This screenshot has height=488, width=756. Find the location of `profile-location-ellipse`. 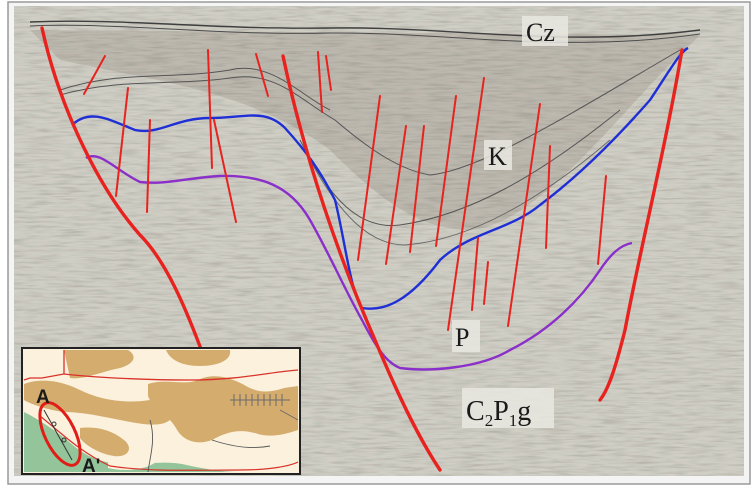

profile-location-ellipse is located at coordinates (60, 434).